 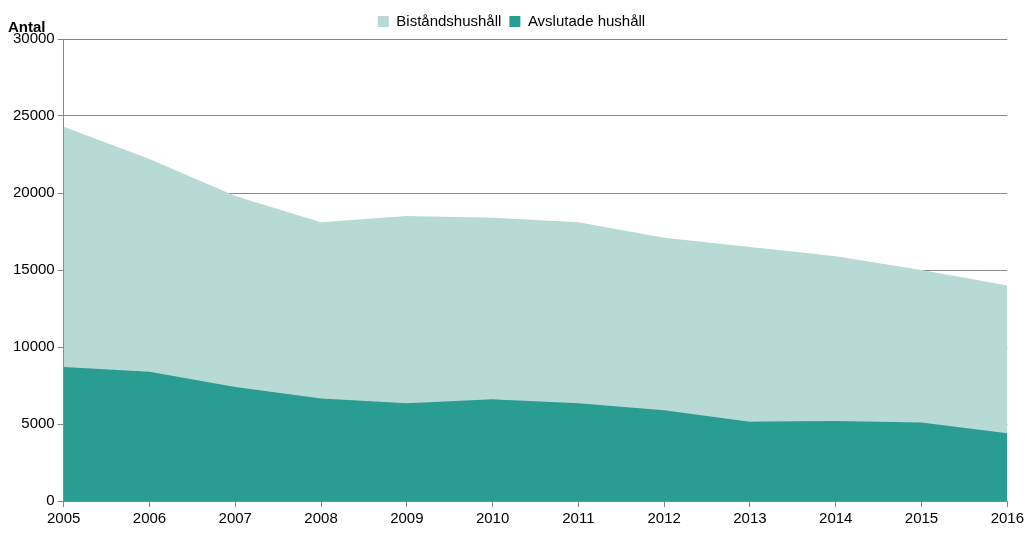 I want to click on x-tick-label: 2014, so click(x=836, y=518).